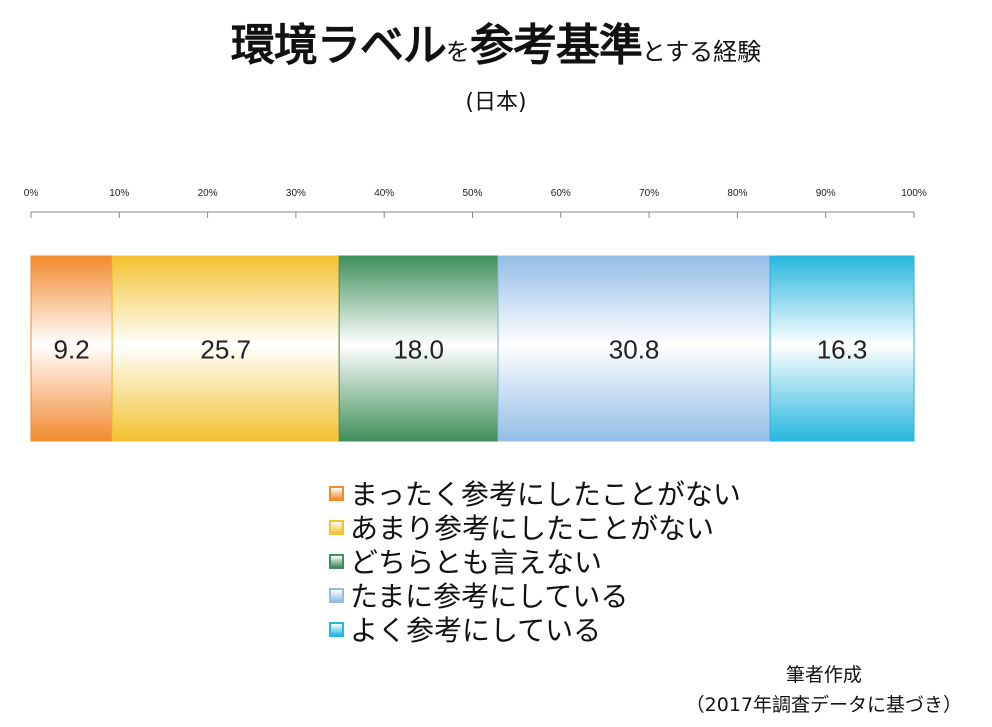  What do you see at coordinates (208, 193) in the screenshot?
I see `x-tick-label: 20%` at bounding box center [208, 193].